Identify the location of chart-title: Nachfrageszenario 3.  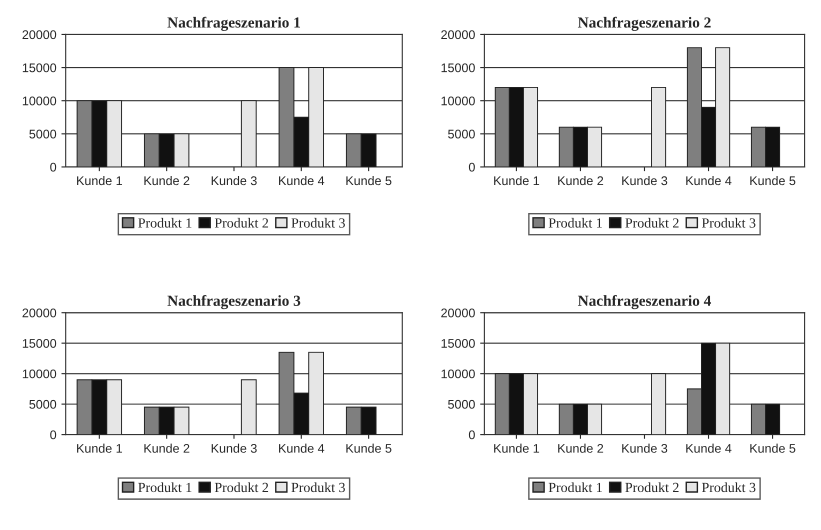
(233, 302).